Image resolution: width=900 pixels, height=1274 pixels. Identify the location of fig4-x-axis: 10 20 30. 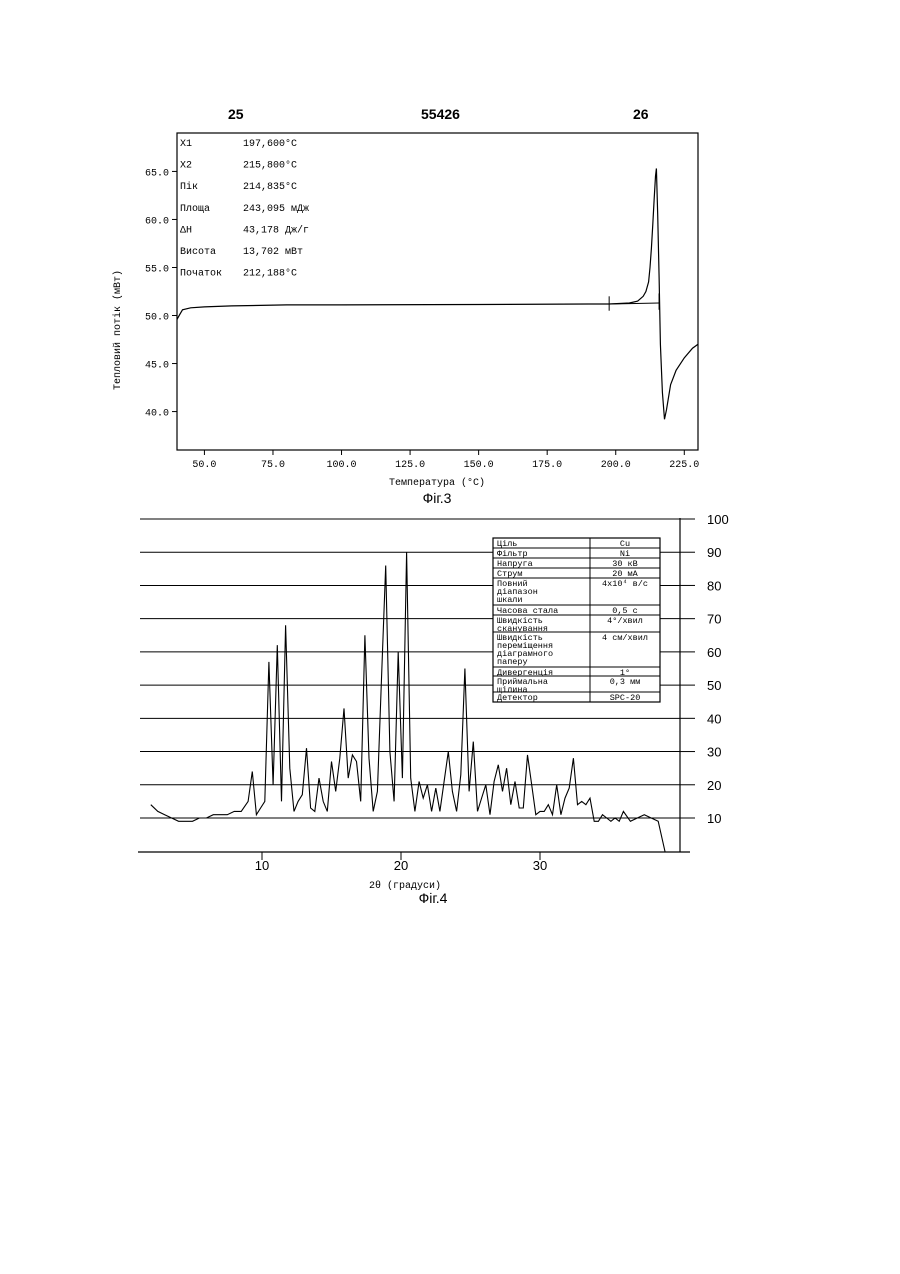
(401, 862).